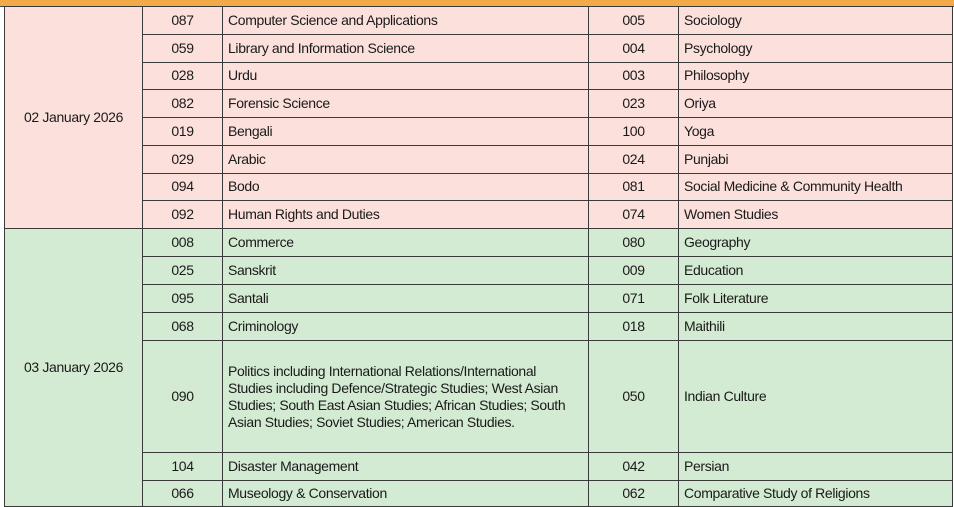 Image resolution: width=954 pixels, height=507 pixels. I want to click on subject-code: 024, so click(633, 159).